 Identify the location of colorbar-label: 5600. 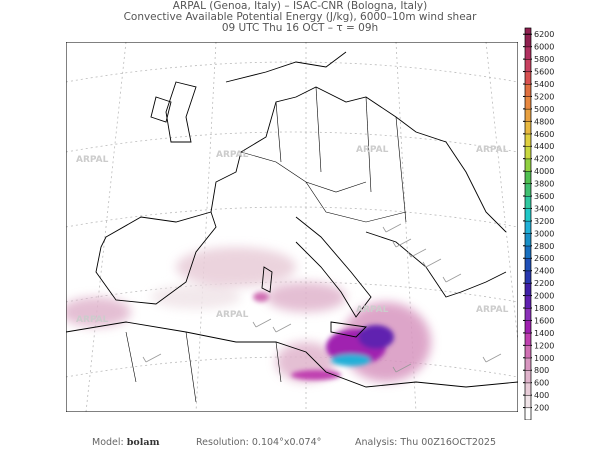
(544, 72).